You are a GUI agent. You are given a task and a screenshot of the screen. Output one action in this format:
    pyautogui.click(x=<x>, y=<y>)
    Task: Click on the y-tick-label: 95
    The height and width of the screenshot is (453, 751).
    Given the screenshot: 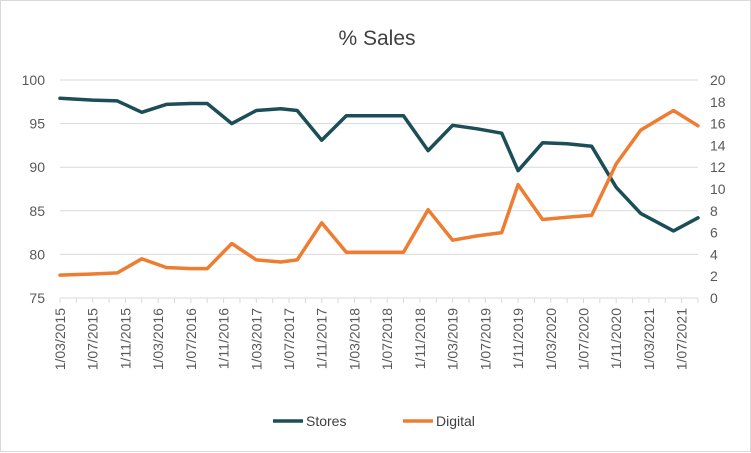 What is the action you would take?
    pyautogui.click(x=37, y=124)
    